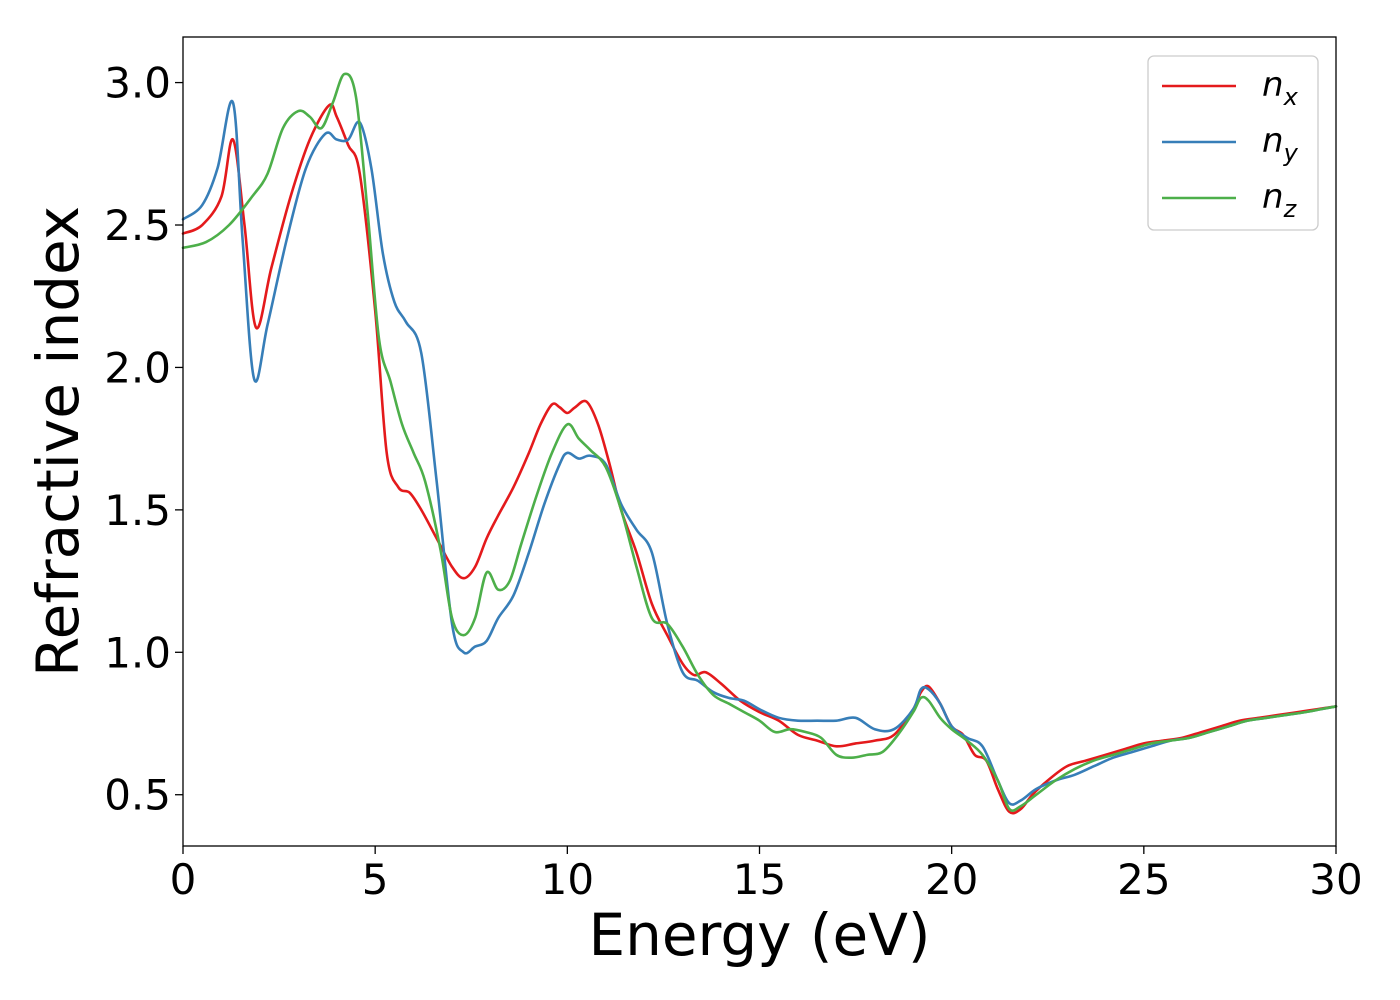 The width and height of the screenshot is (1400, 1000). I want to click on legend-label-n-x: nx, so click(1280, 88).